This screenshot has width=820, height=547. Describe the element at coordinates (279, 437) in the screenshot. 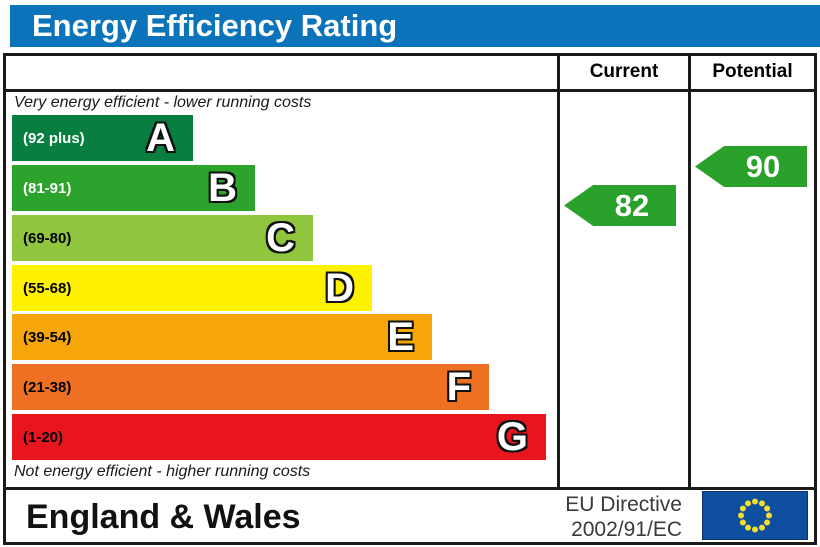

I see `band-g: (1-20) G` at that location.